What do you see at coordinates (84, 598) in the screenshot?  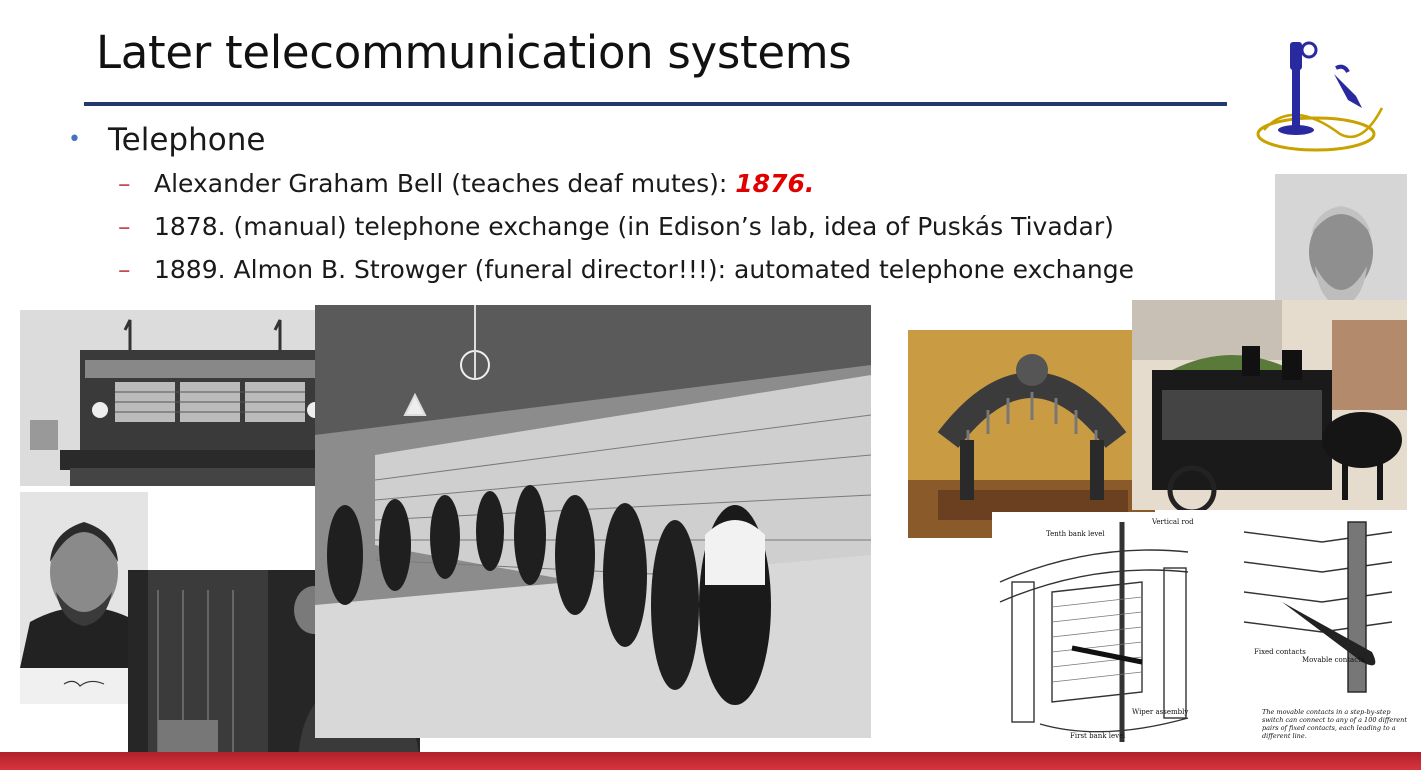 I see `puskas-portrait` at bounding box center [84, 598].